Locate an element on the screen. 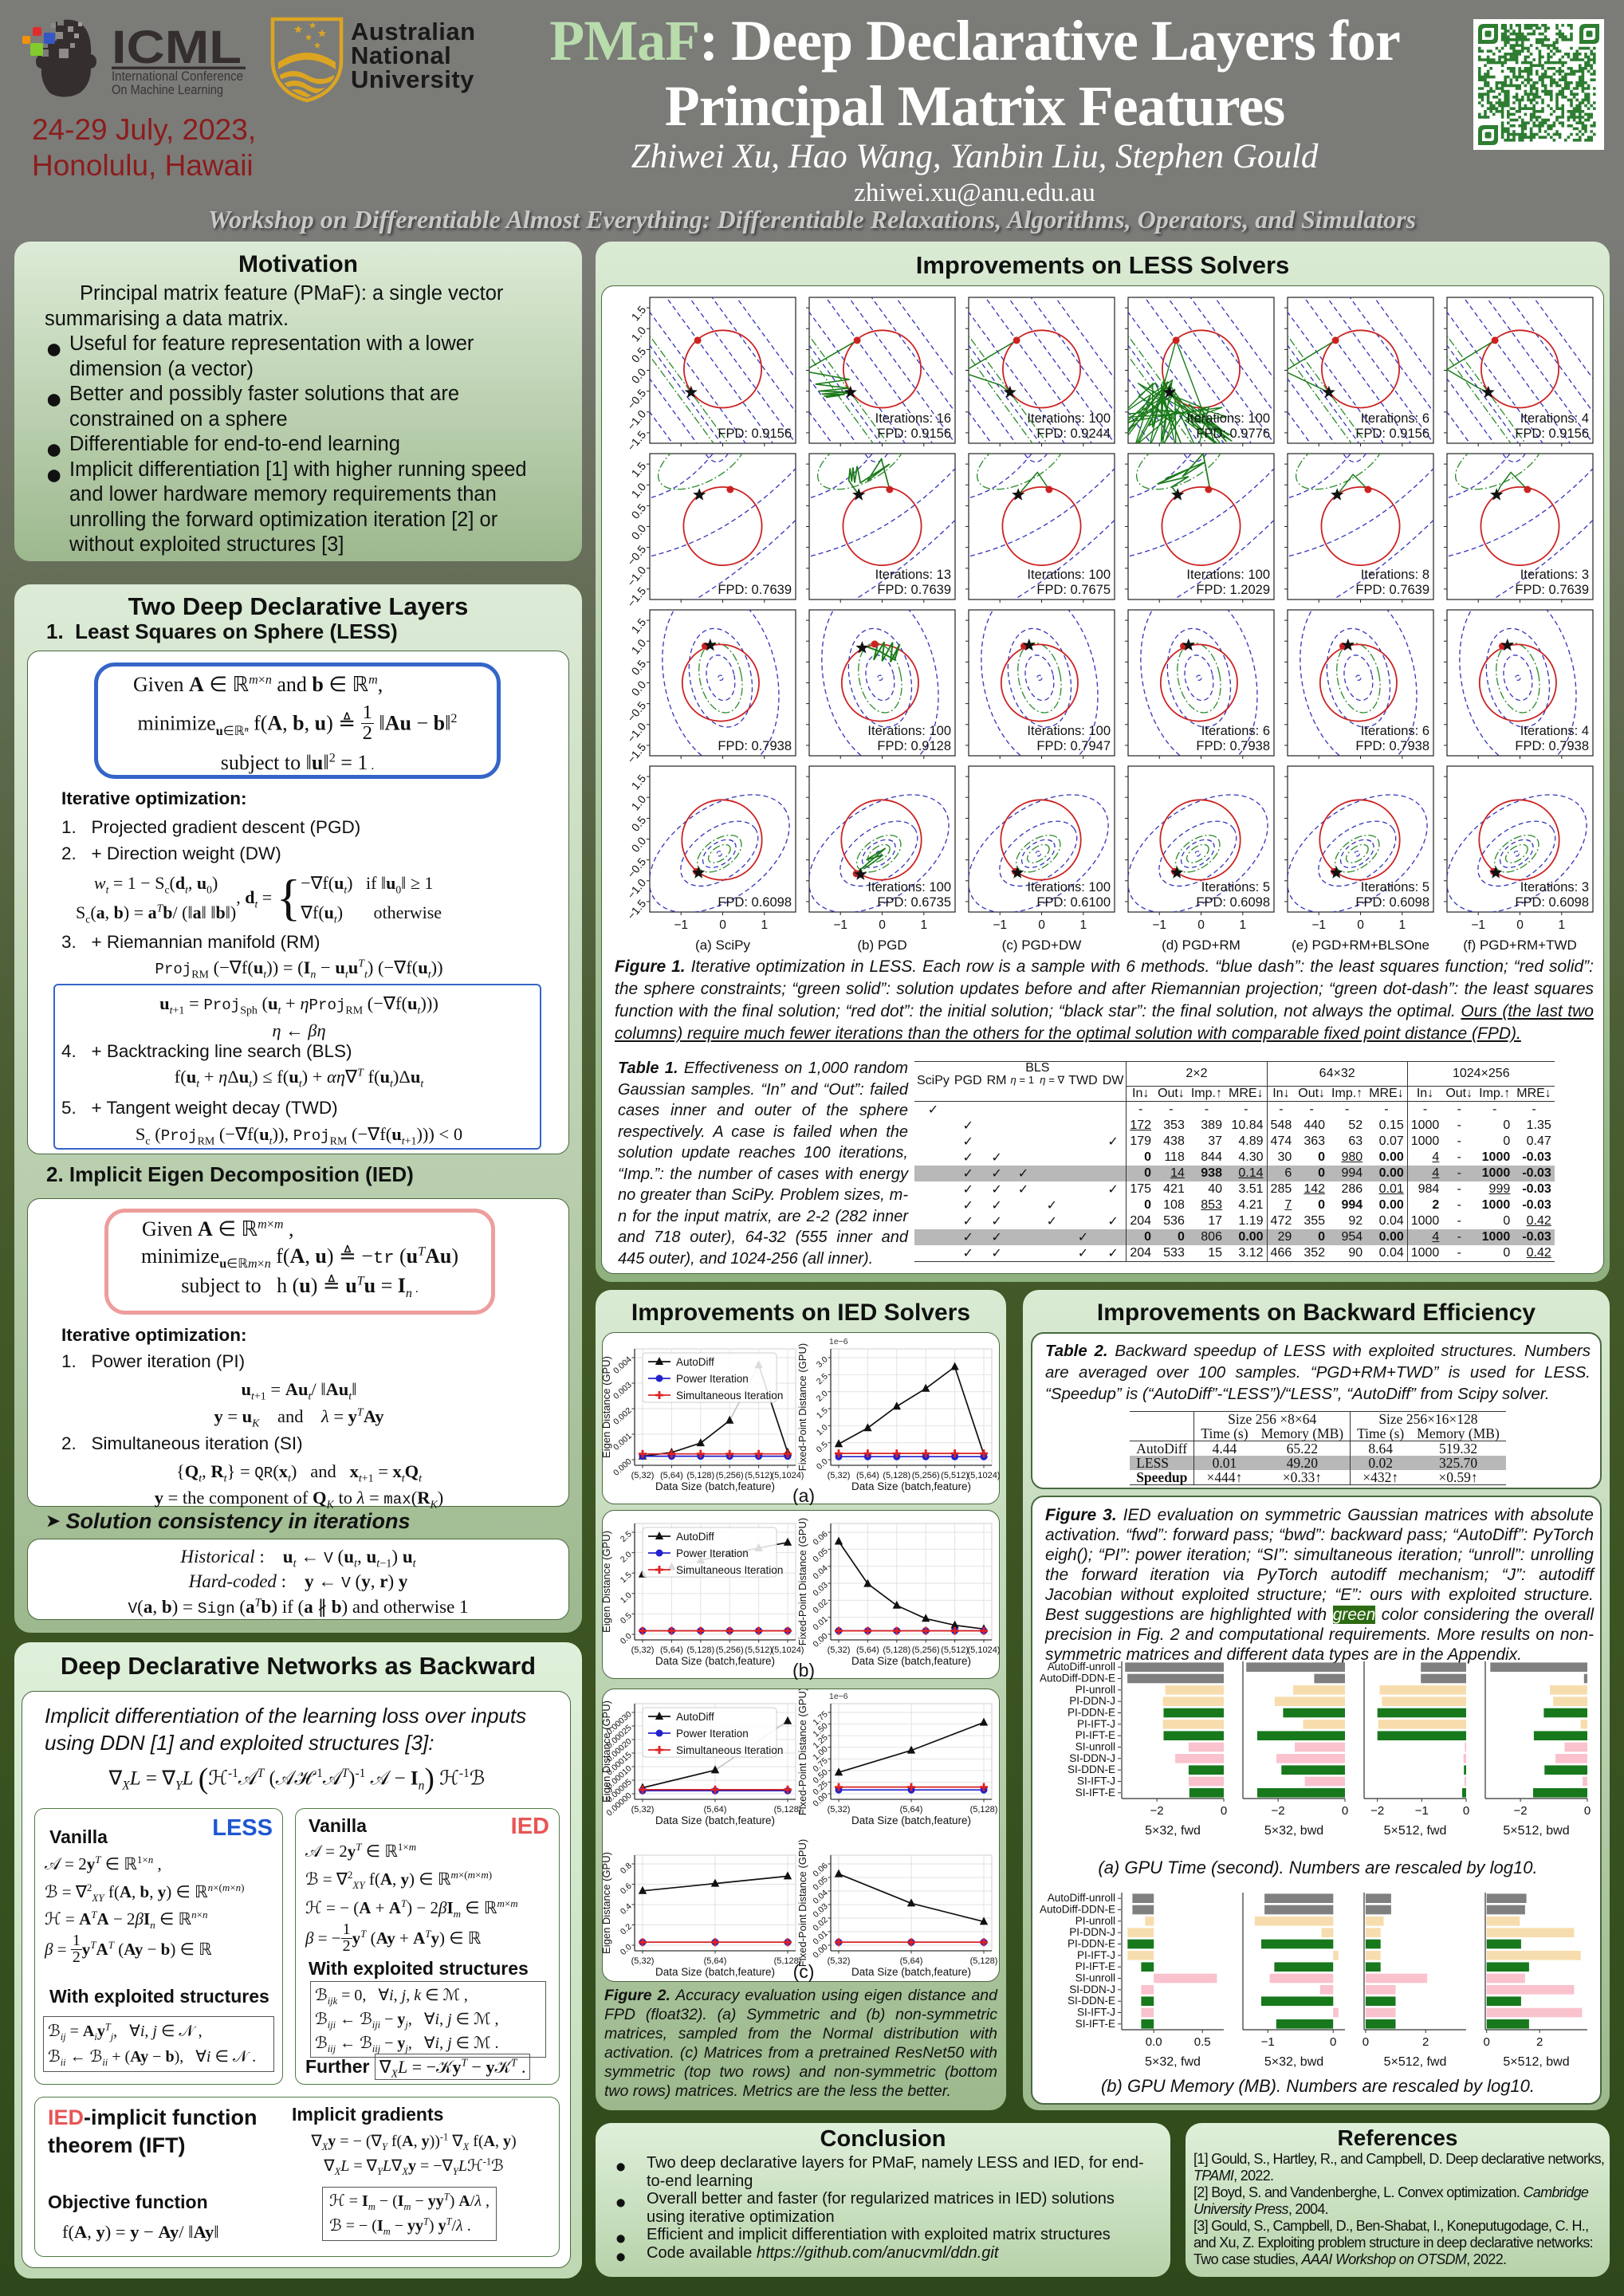 This screenshot has width=1624, height=2296. svg-text: 0.06 is located at coordinates (820, 1538).